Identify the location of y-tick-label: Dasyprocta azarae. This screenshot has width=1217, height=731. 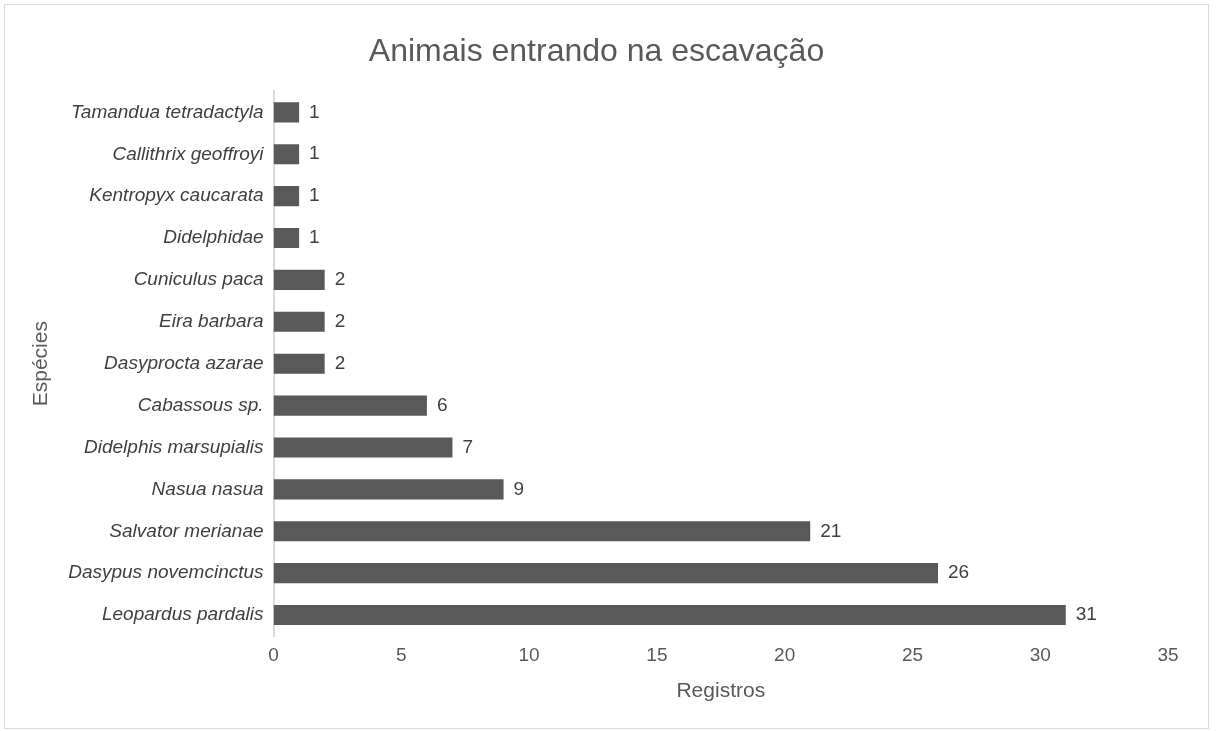
(184, 362).